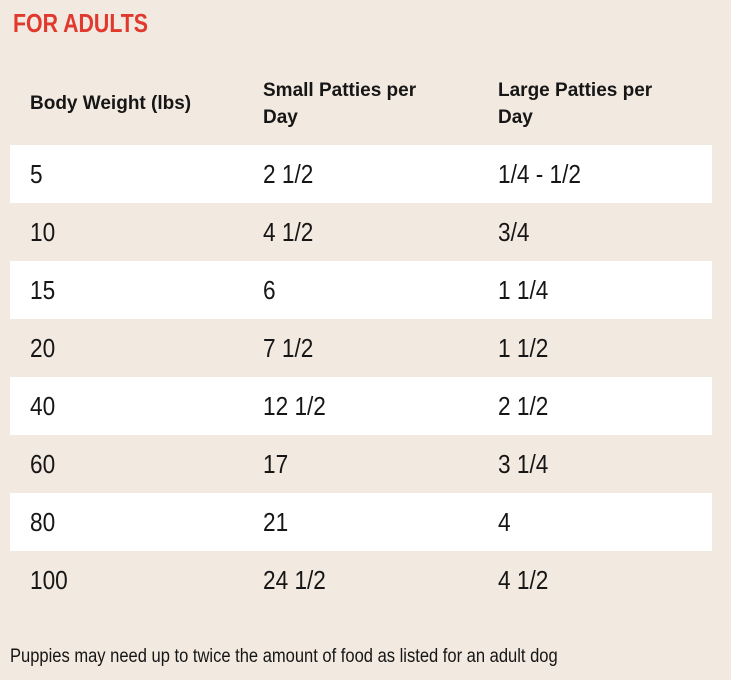 This screenshot has width=731, height=680. What do you see at coordinates (269, 290) in the screenshot?
I see `cell-small-patties: 6` at bounding box center [269, 290].